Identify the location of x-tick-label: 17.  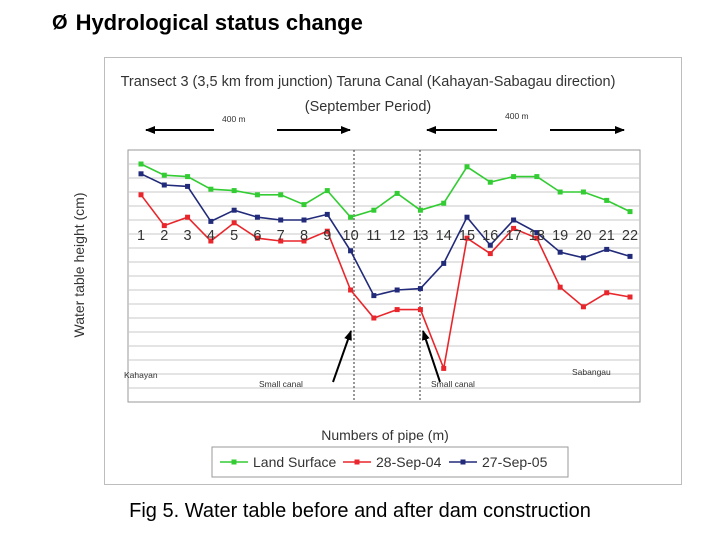
(514, 236).